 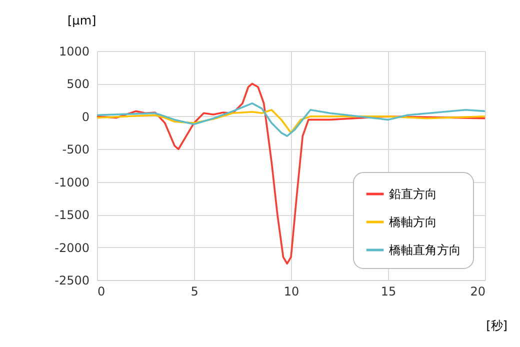 I want to click on y-tick-label: -2500, so click(x=72, y=281).